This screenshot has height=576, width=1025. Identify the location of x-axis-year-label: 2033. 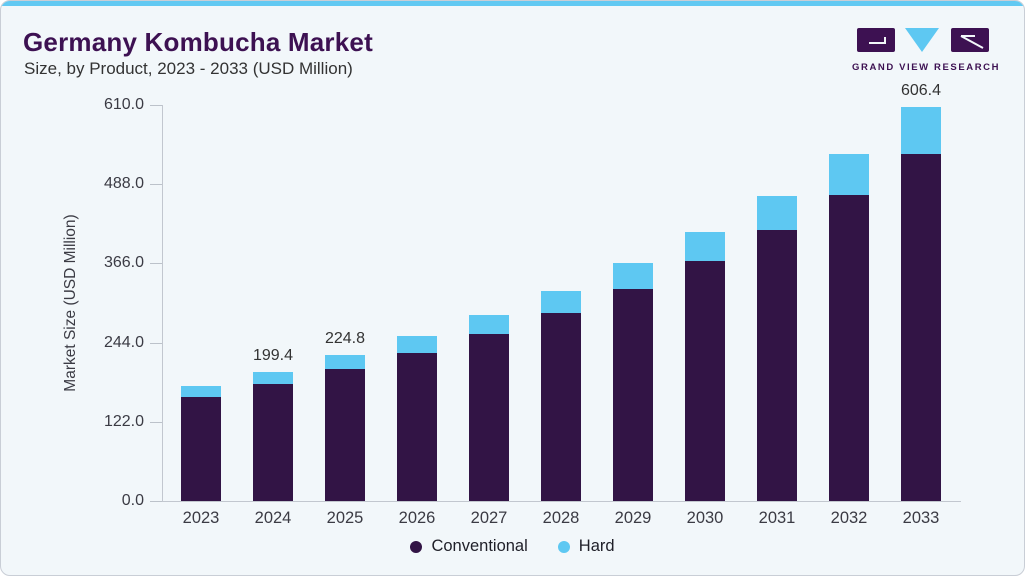
(921, 518).